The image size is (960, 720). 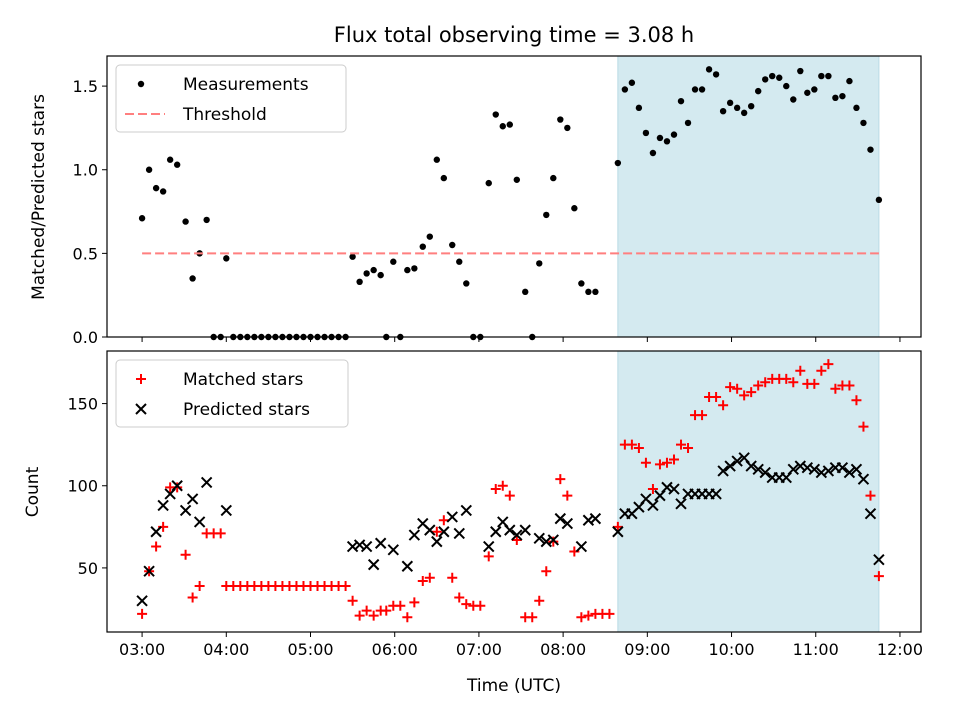 What do you see at coordinates (748, 196) in the screenshot?
I see `shaded-region` at bounding box center [748, 196].